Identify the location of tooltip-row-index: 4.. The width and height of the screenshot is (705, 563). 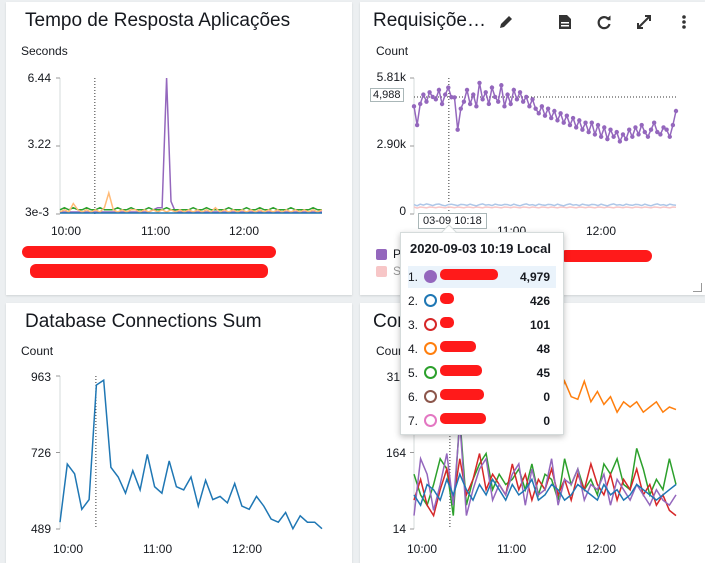
(413, 349).